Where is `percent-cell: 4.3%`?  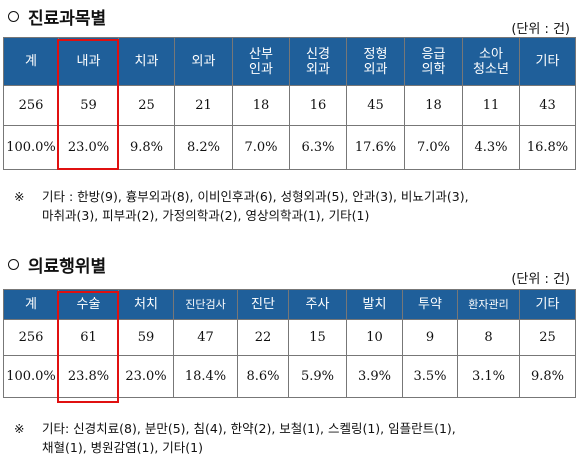
percent-cell: 4.3% is located at coordinates (491, 147).